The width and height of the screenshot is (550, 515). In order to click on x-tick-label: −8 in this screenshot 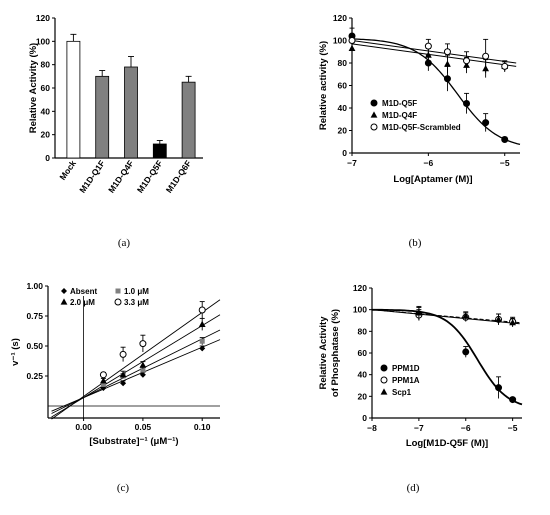, I will do `click(372, 428)`.